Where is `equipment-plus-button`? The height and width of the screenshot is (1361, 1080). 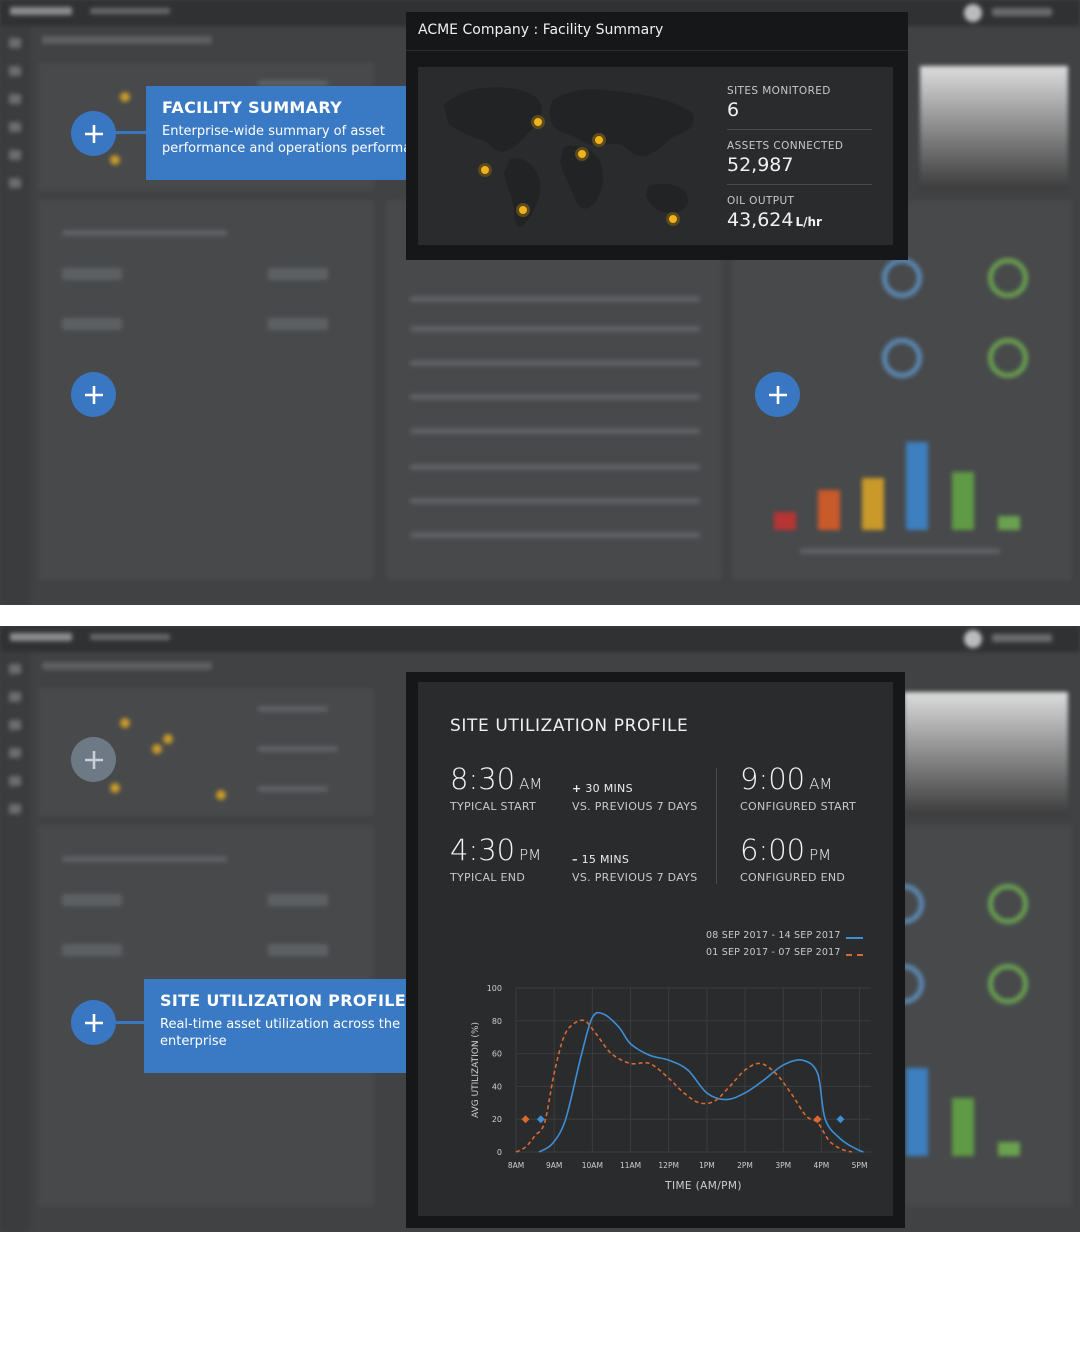
equipment-plus-button is located at coordinates (777, 394).